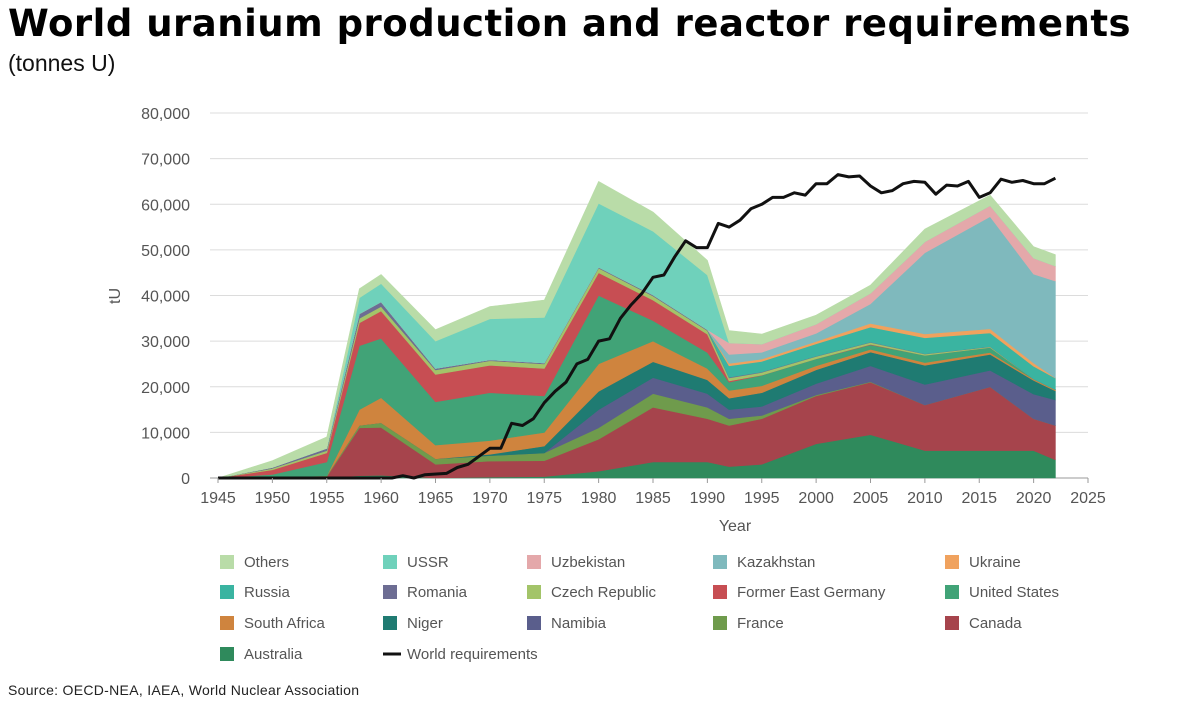 Image resolution: width=1200 pixels, height=702 pixels. Describe the element at coordinates (165, 114) in the screenshot. I see `y-tick-label: 80,000` at that location.